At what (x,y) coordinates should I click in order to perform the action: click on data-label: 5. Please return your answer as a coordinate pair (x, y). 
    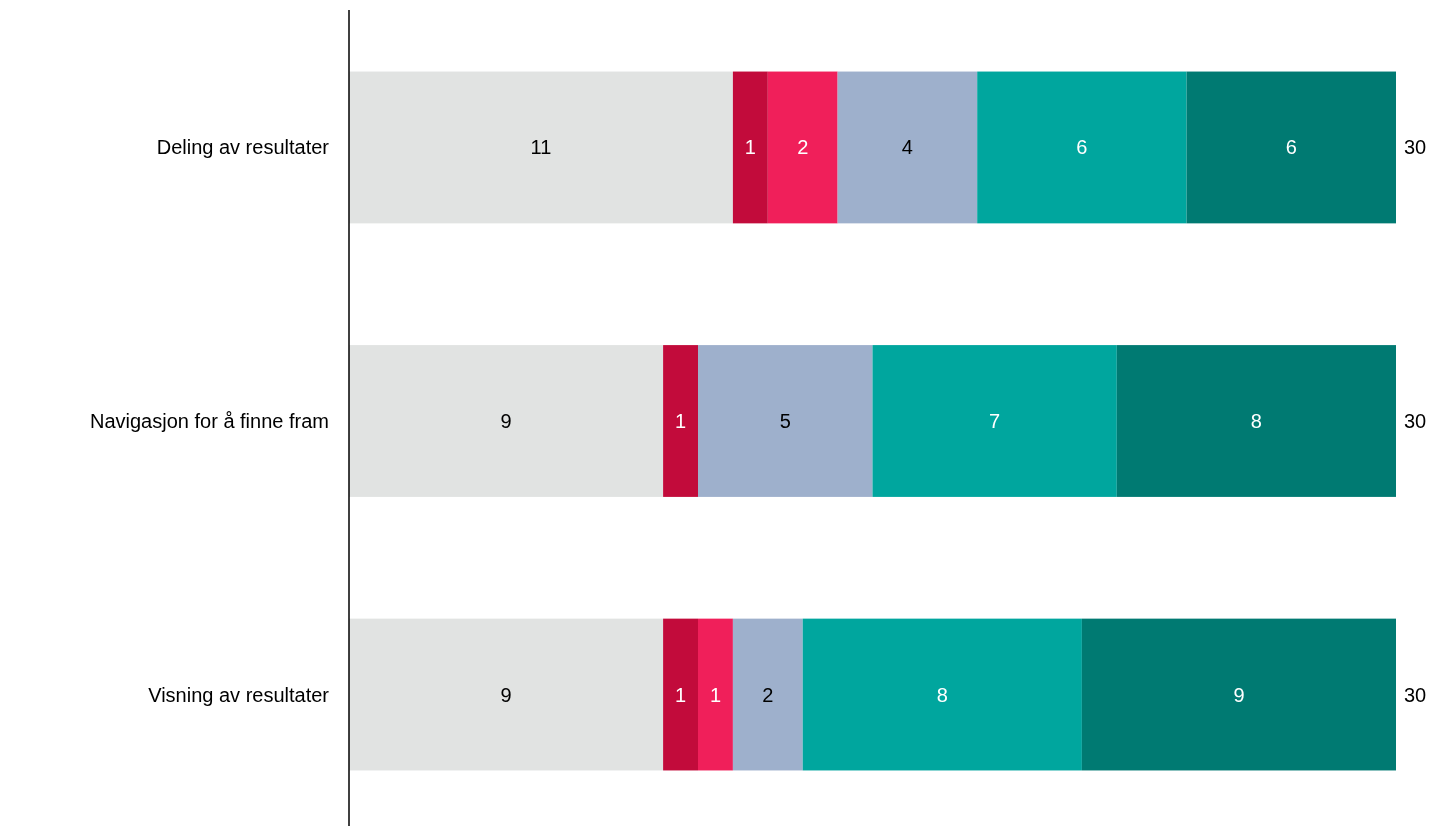
    Looking at the image, I should click on (785, 421).